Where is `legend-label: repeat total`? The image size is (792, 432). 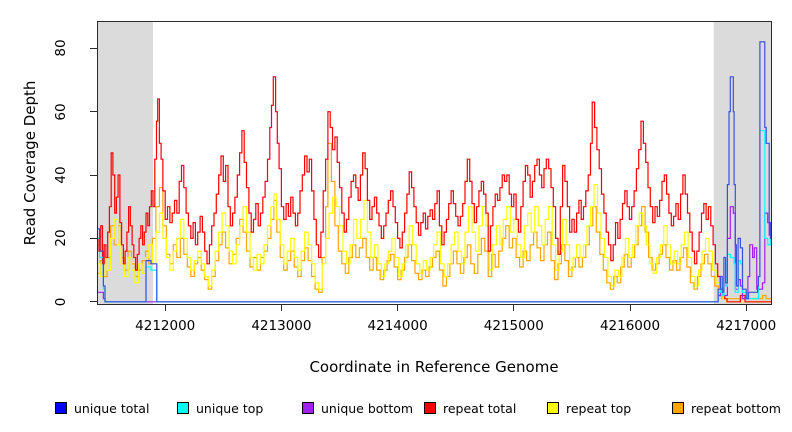 legend-label: repeat total is located at coordinates (480, 408).